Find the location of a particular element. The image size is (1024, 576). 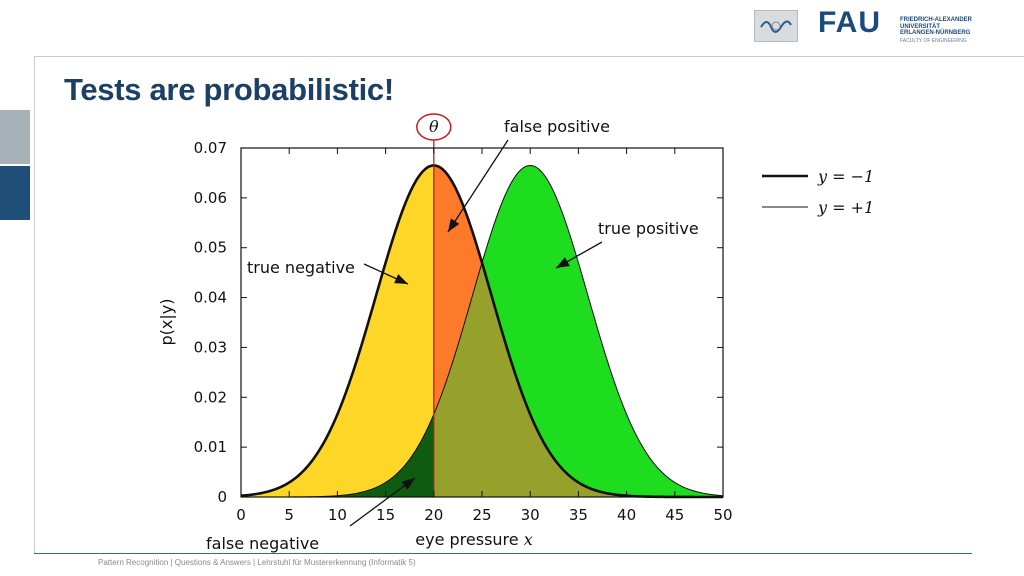

region-overlap is located at coordinates (578, 379).